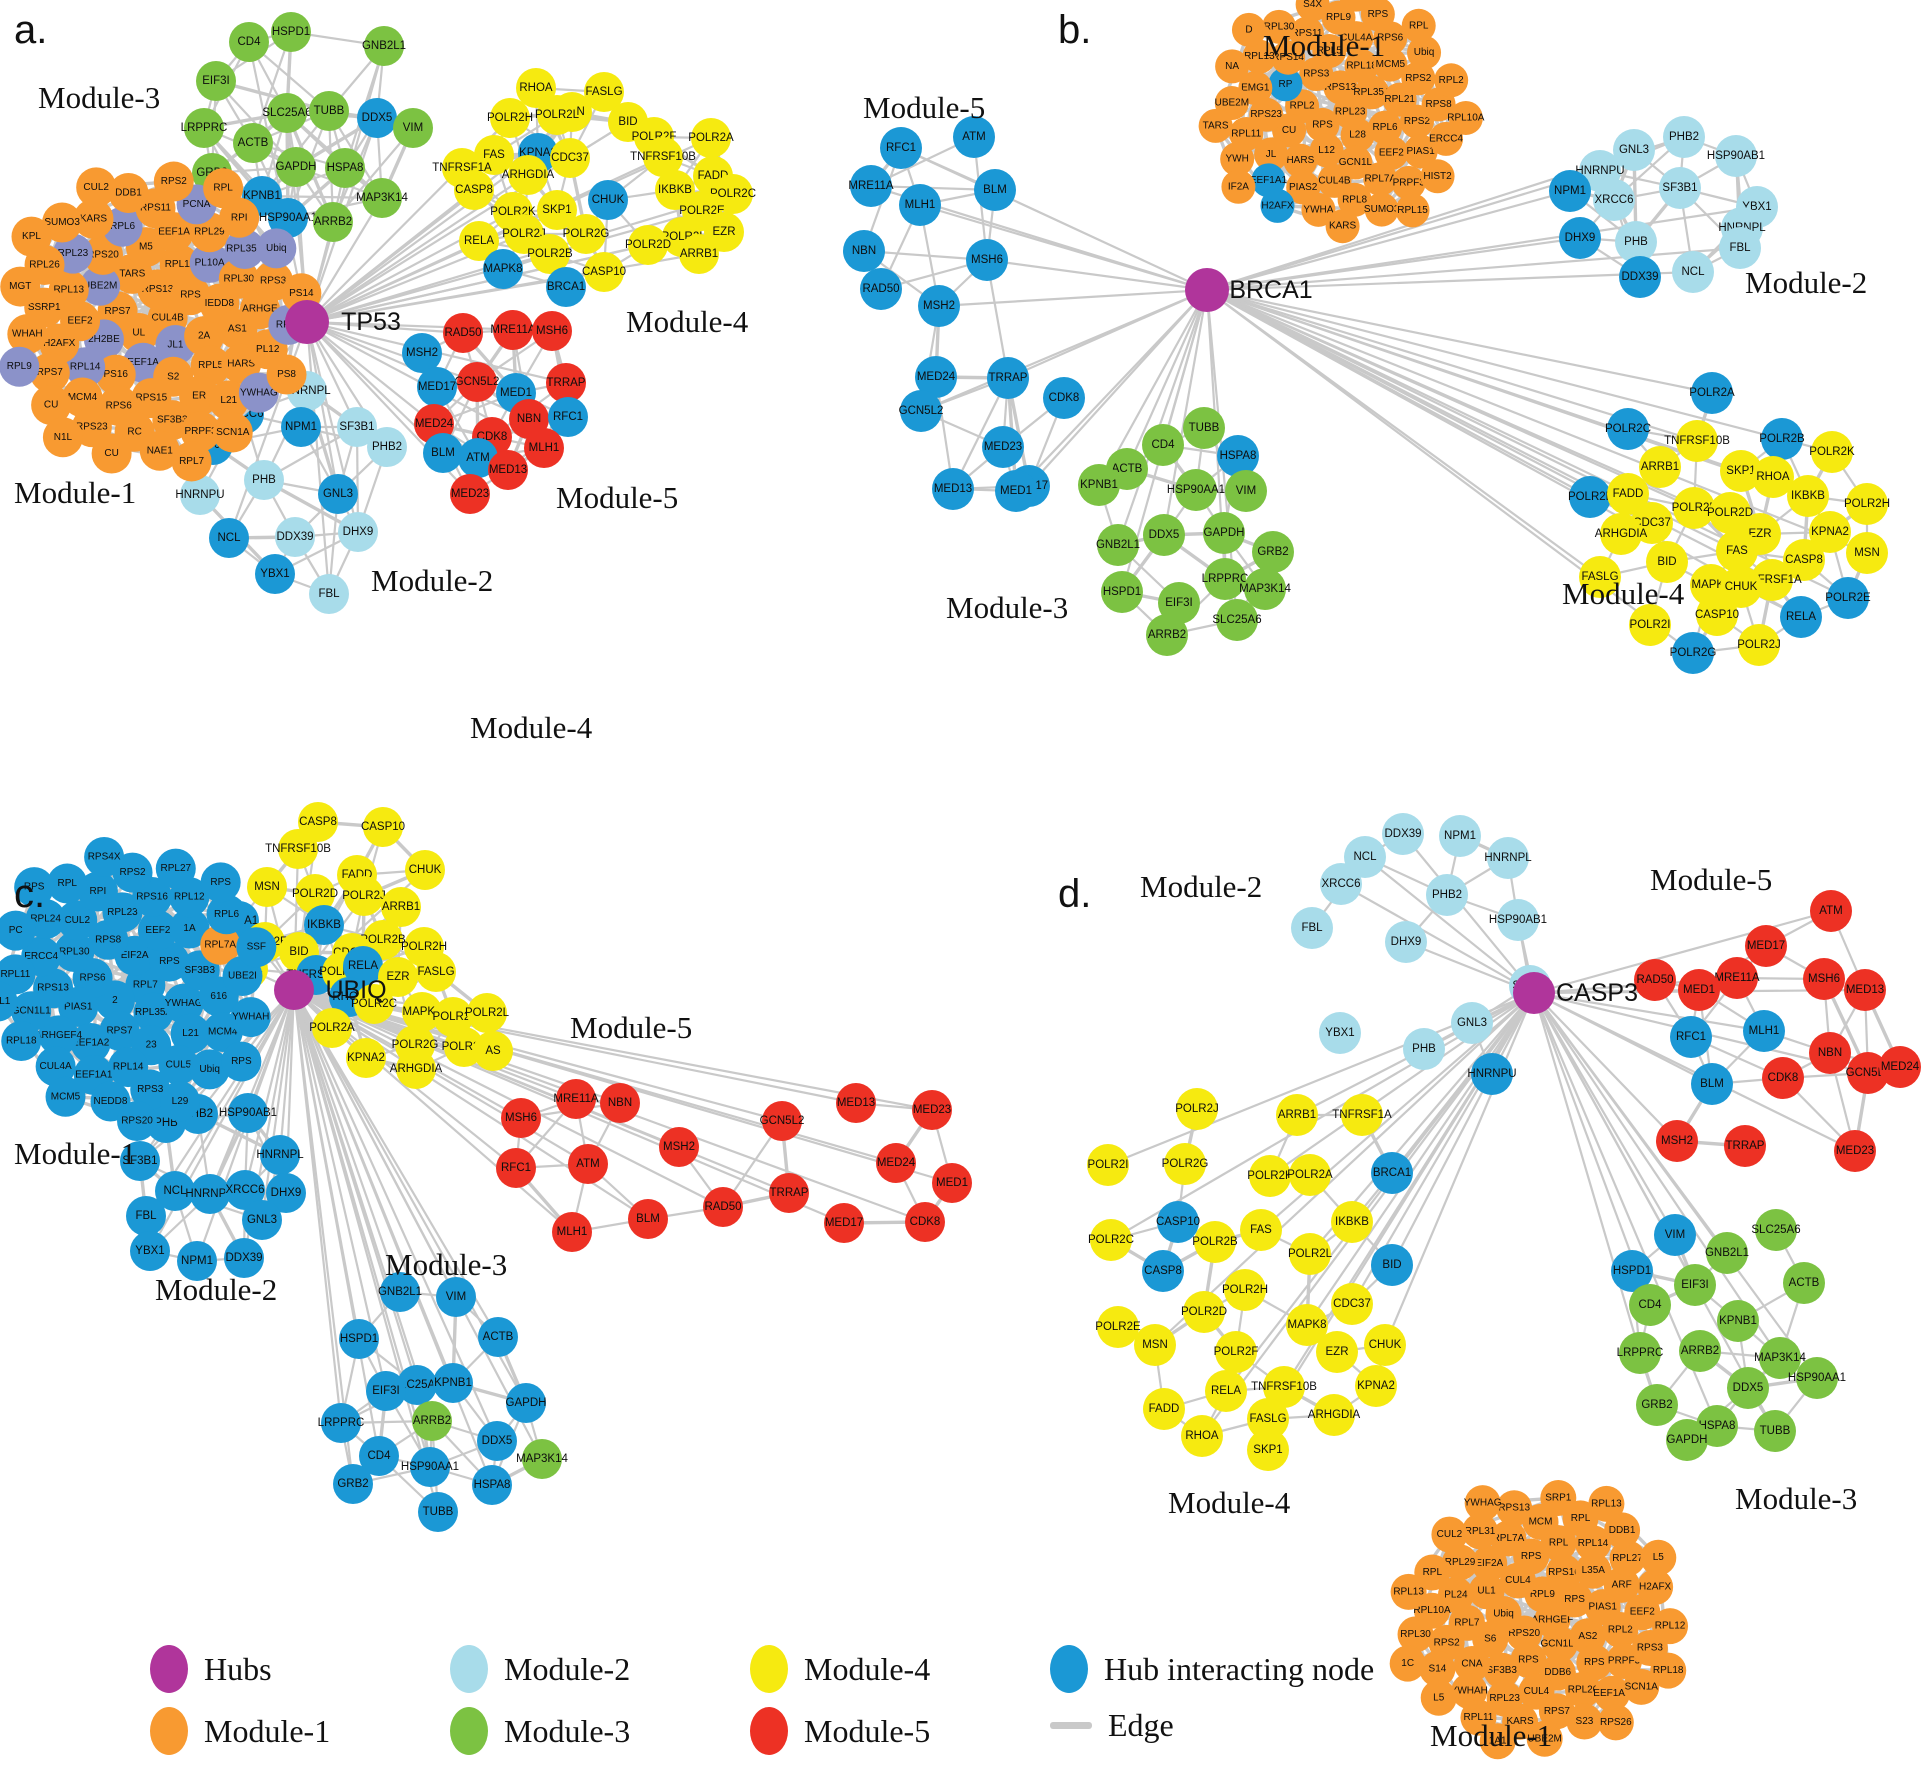 The image size is (1923, 1775). I want to click on panel-d-module-label-5: Module-1, so click(1491, 1735).